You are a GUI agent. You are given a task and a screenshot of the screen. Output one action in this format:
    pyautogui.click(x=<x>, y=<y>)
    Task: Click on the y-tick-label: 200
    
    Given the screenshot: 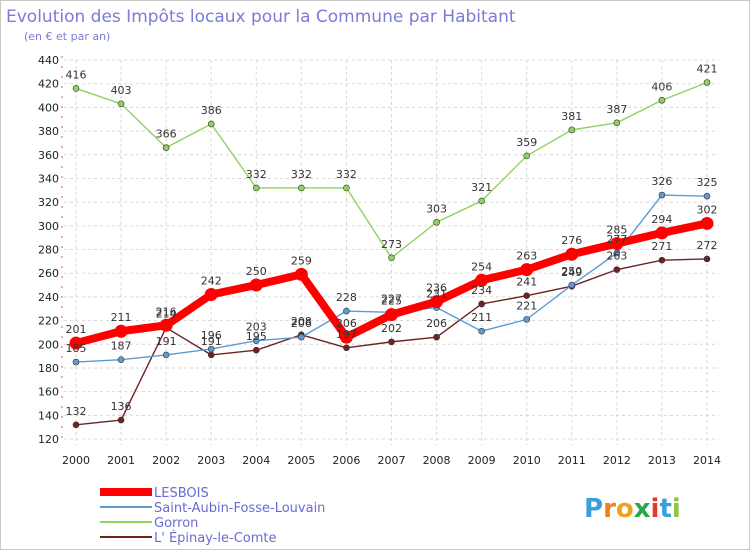 What is the action you would take?
    pyautogui.click(x=48, y=344)
    